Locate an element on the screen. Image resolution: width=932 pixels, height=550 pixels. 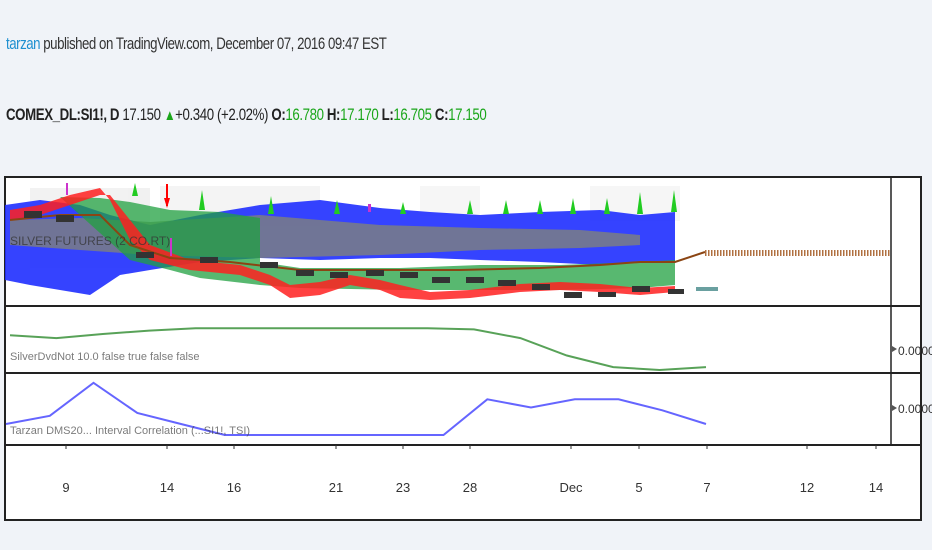
low-label: L: is located at coordinates (387, 114).